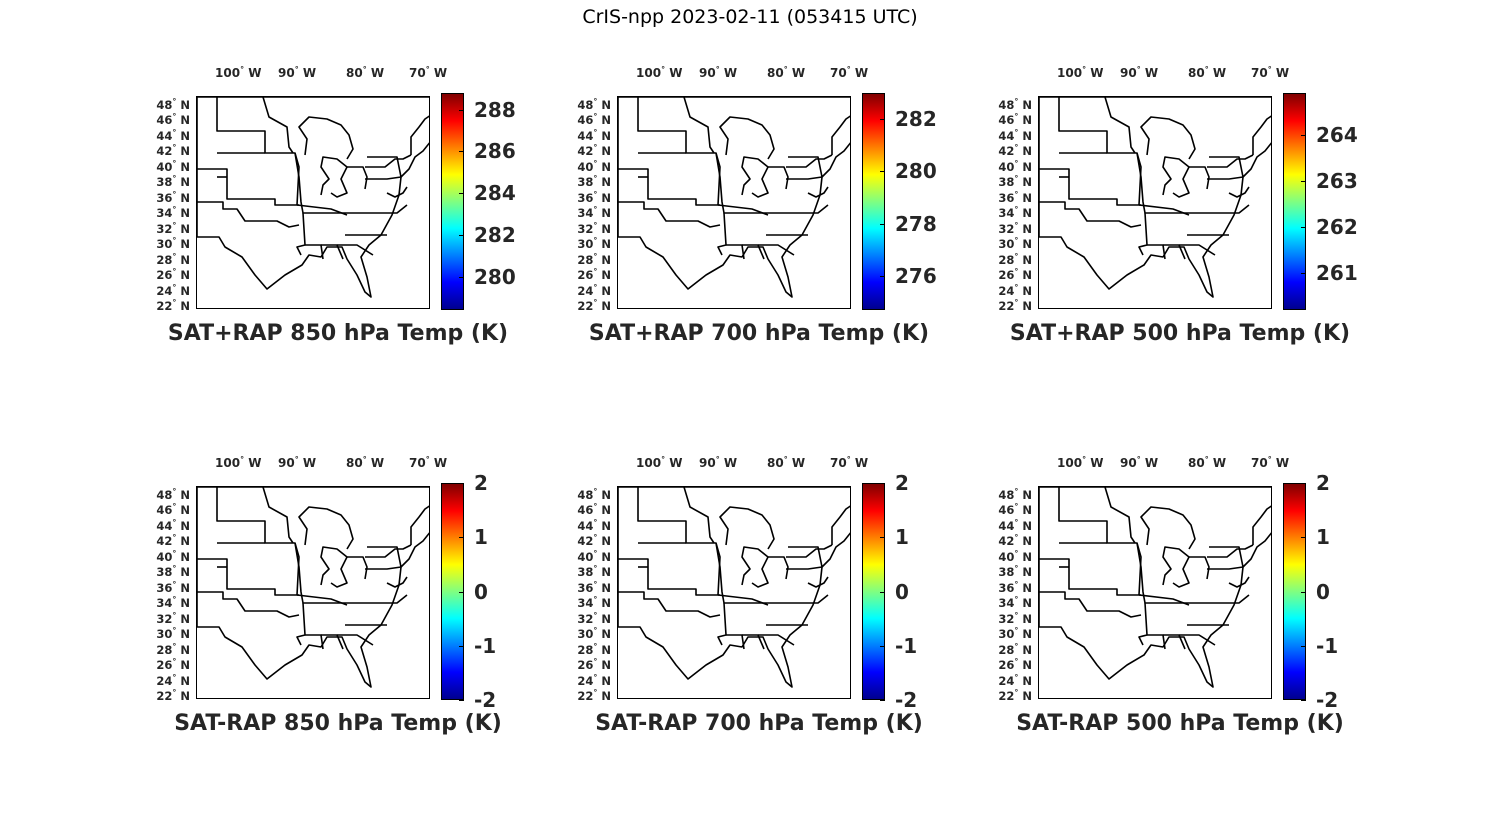  Describe the element at coordinates (481, 483) in the screenshot. I see `colorbar-tick-label: 2` at that location.